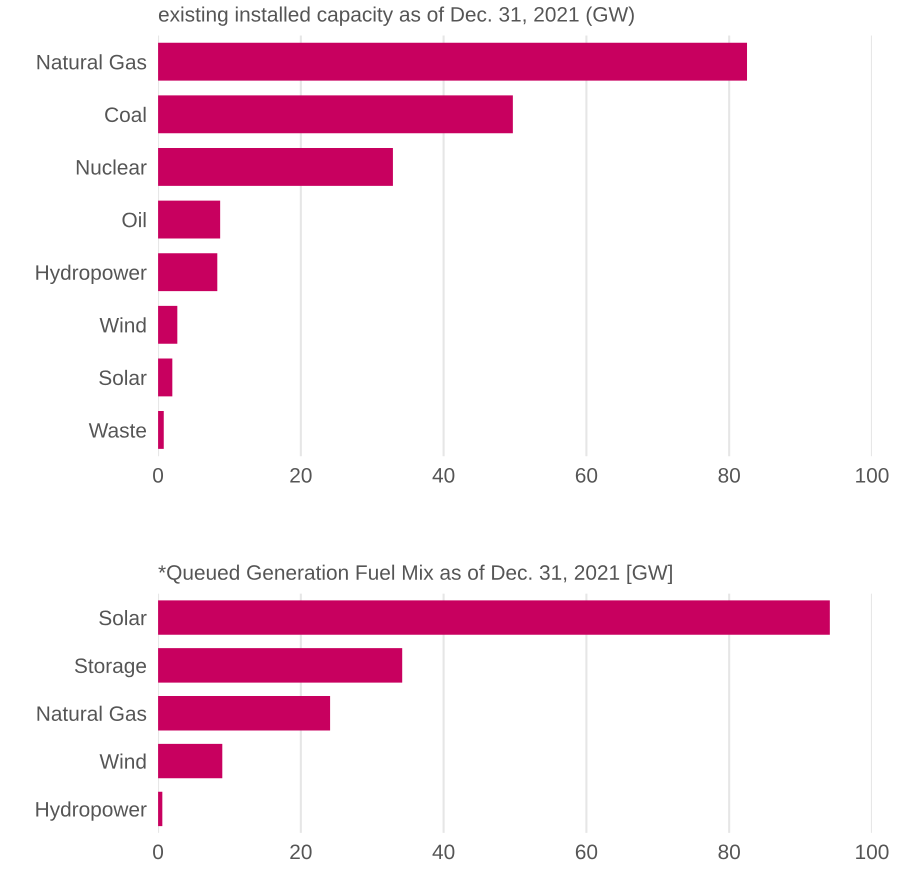  Describe the element at coordinates (415, 574) in the screenshot. I see `chart-title: *Queued Generation Fuel Mix as of Dec. 31, 2021 [GW]` at that location.